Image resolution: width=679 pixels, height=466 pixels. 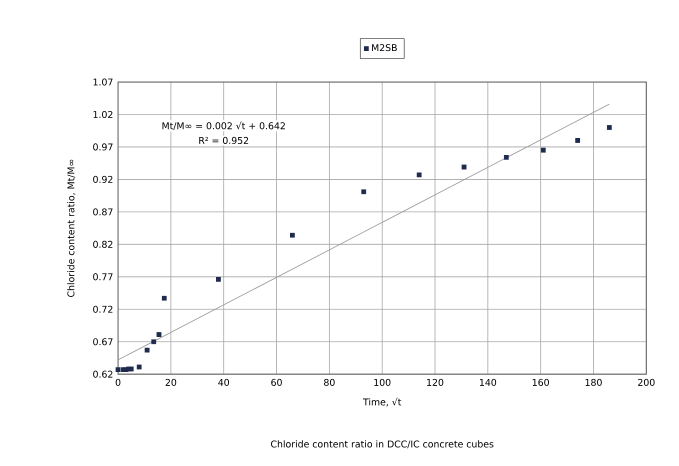 What do you see at coordinates (102, 309) in the screenshot?
I see `y-tick-label: 0.72` at bounding box center [102, 309].